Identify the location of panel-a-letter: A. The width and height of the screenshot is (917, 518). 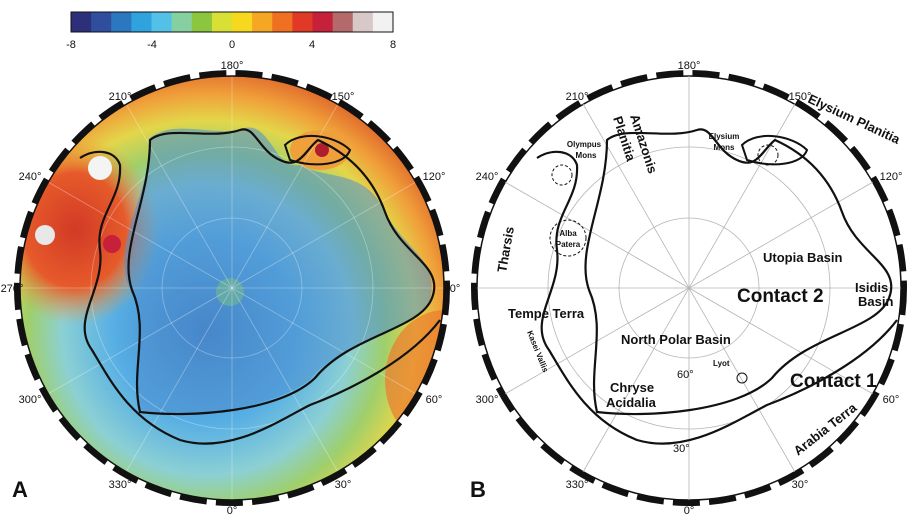
(20, 489).